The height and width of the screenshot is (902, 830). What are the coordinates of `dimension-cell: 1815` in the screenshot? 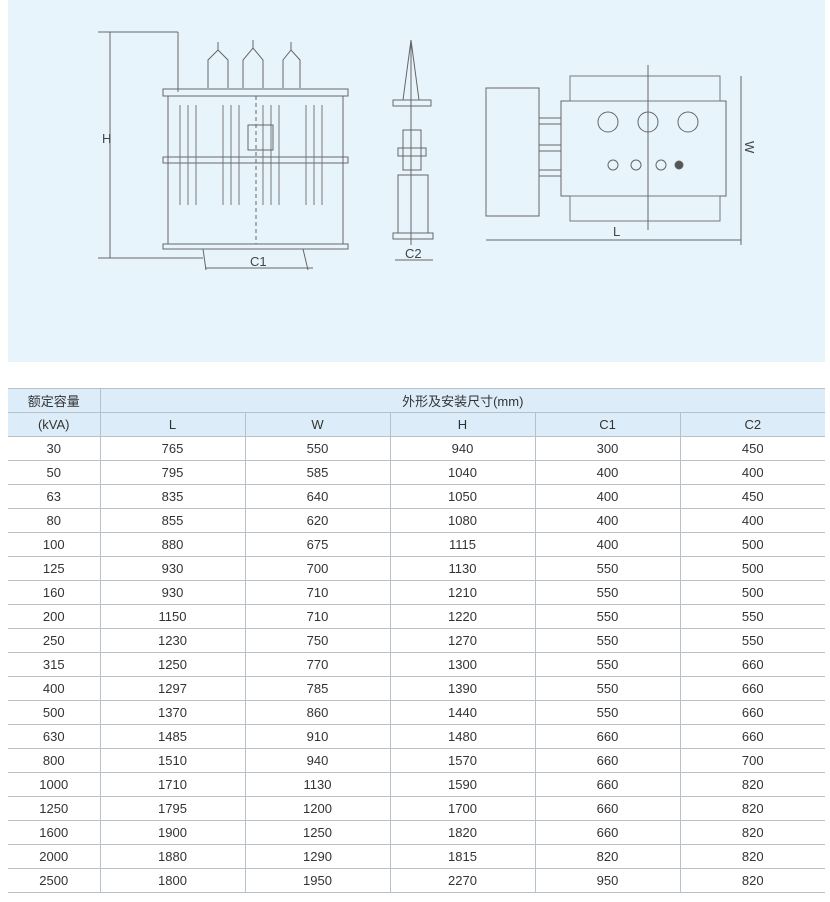 It's located at (462, 856).